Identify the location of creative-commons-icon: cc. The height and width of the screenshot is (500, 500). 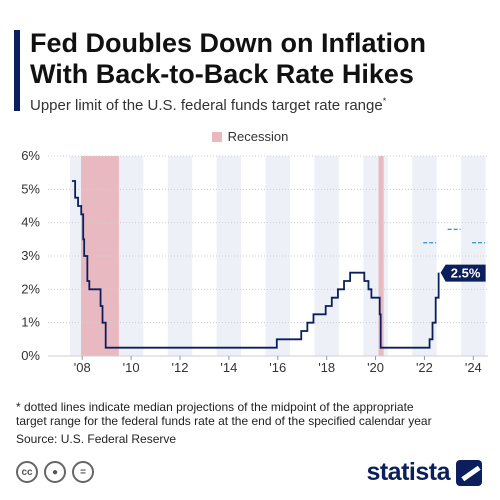
(27, 472).